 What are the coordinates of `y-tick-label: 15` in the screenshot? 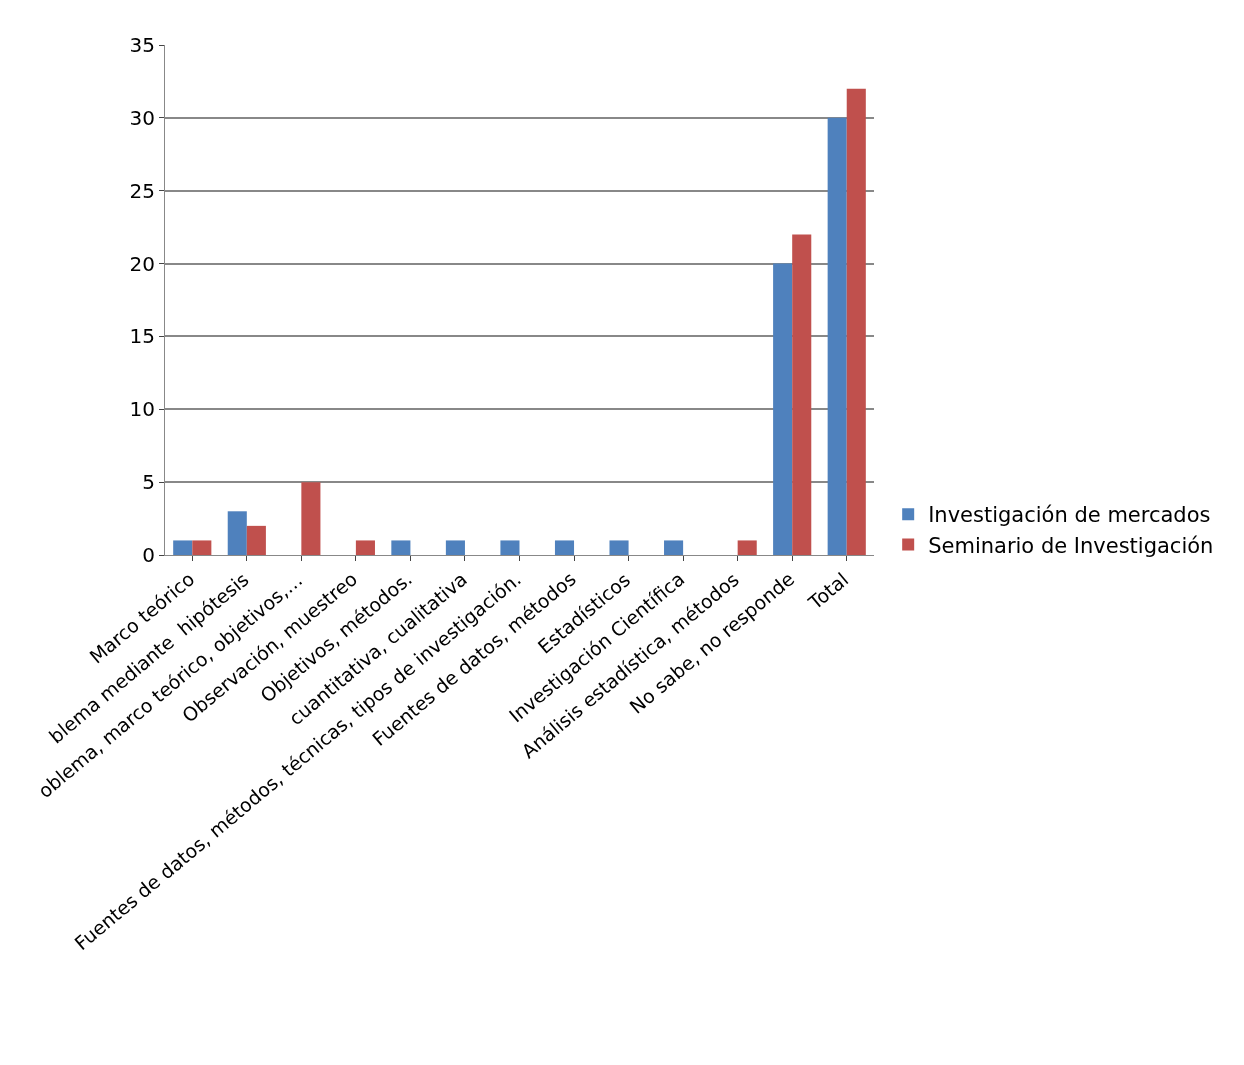 It's located at (142, 336).